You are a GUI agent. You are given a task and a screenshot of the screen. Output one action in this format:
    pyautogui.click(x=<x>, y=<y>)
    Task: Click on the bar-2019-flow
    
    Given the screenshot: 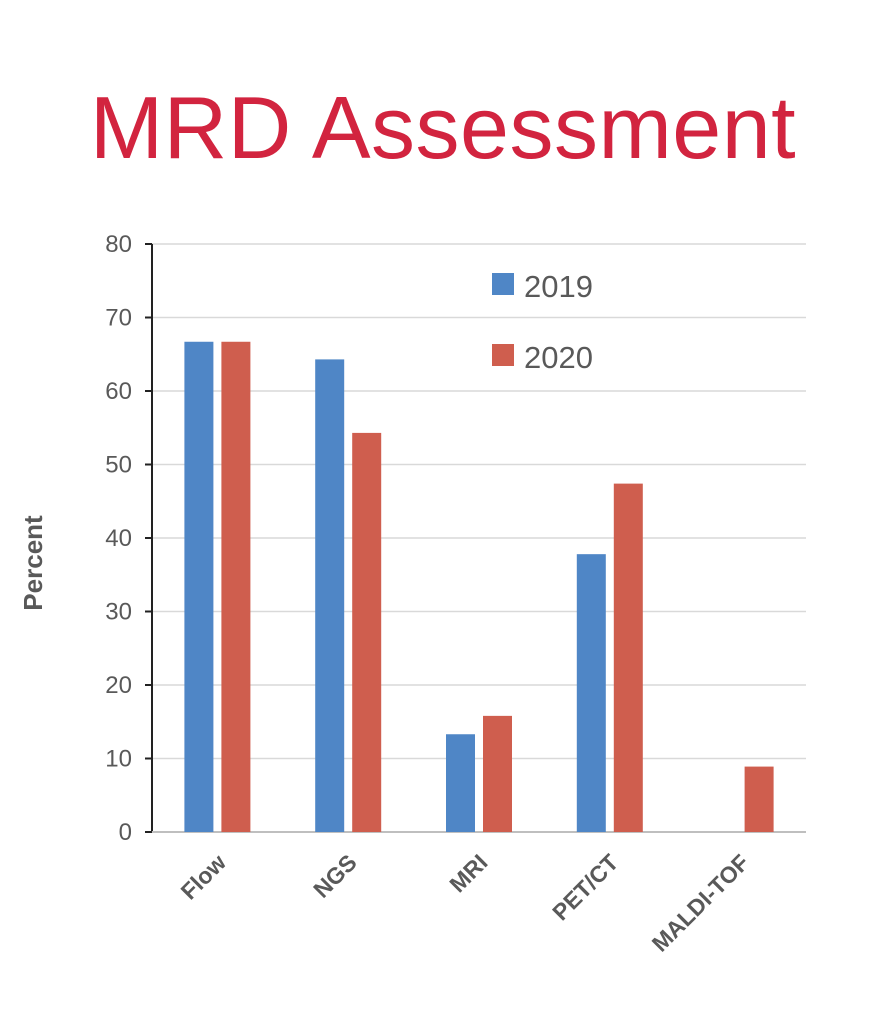 What is the action you would take?
    pyautogui.click(x=199, y=586)
    